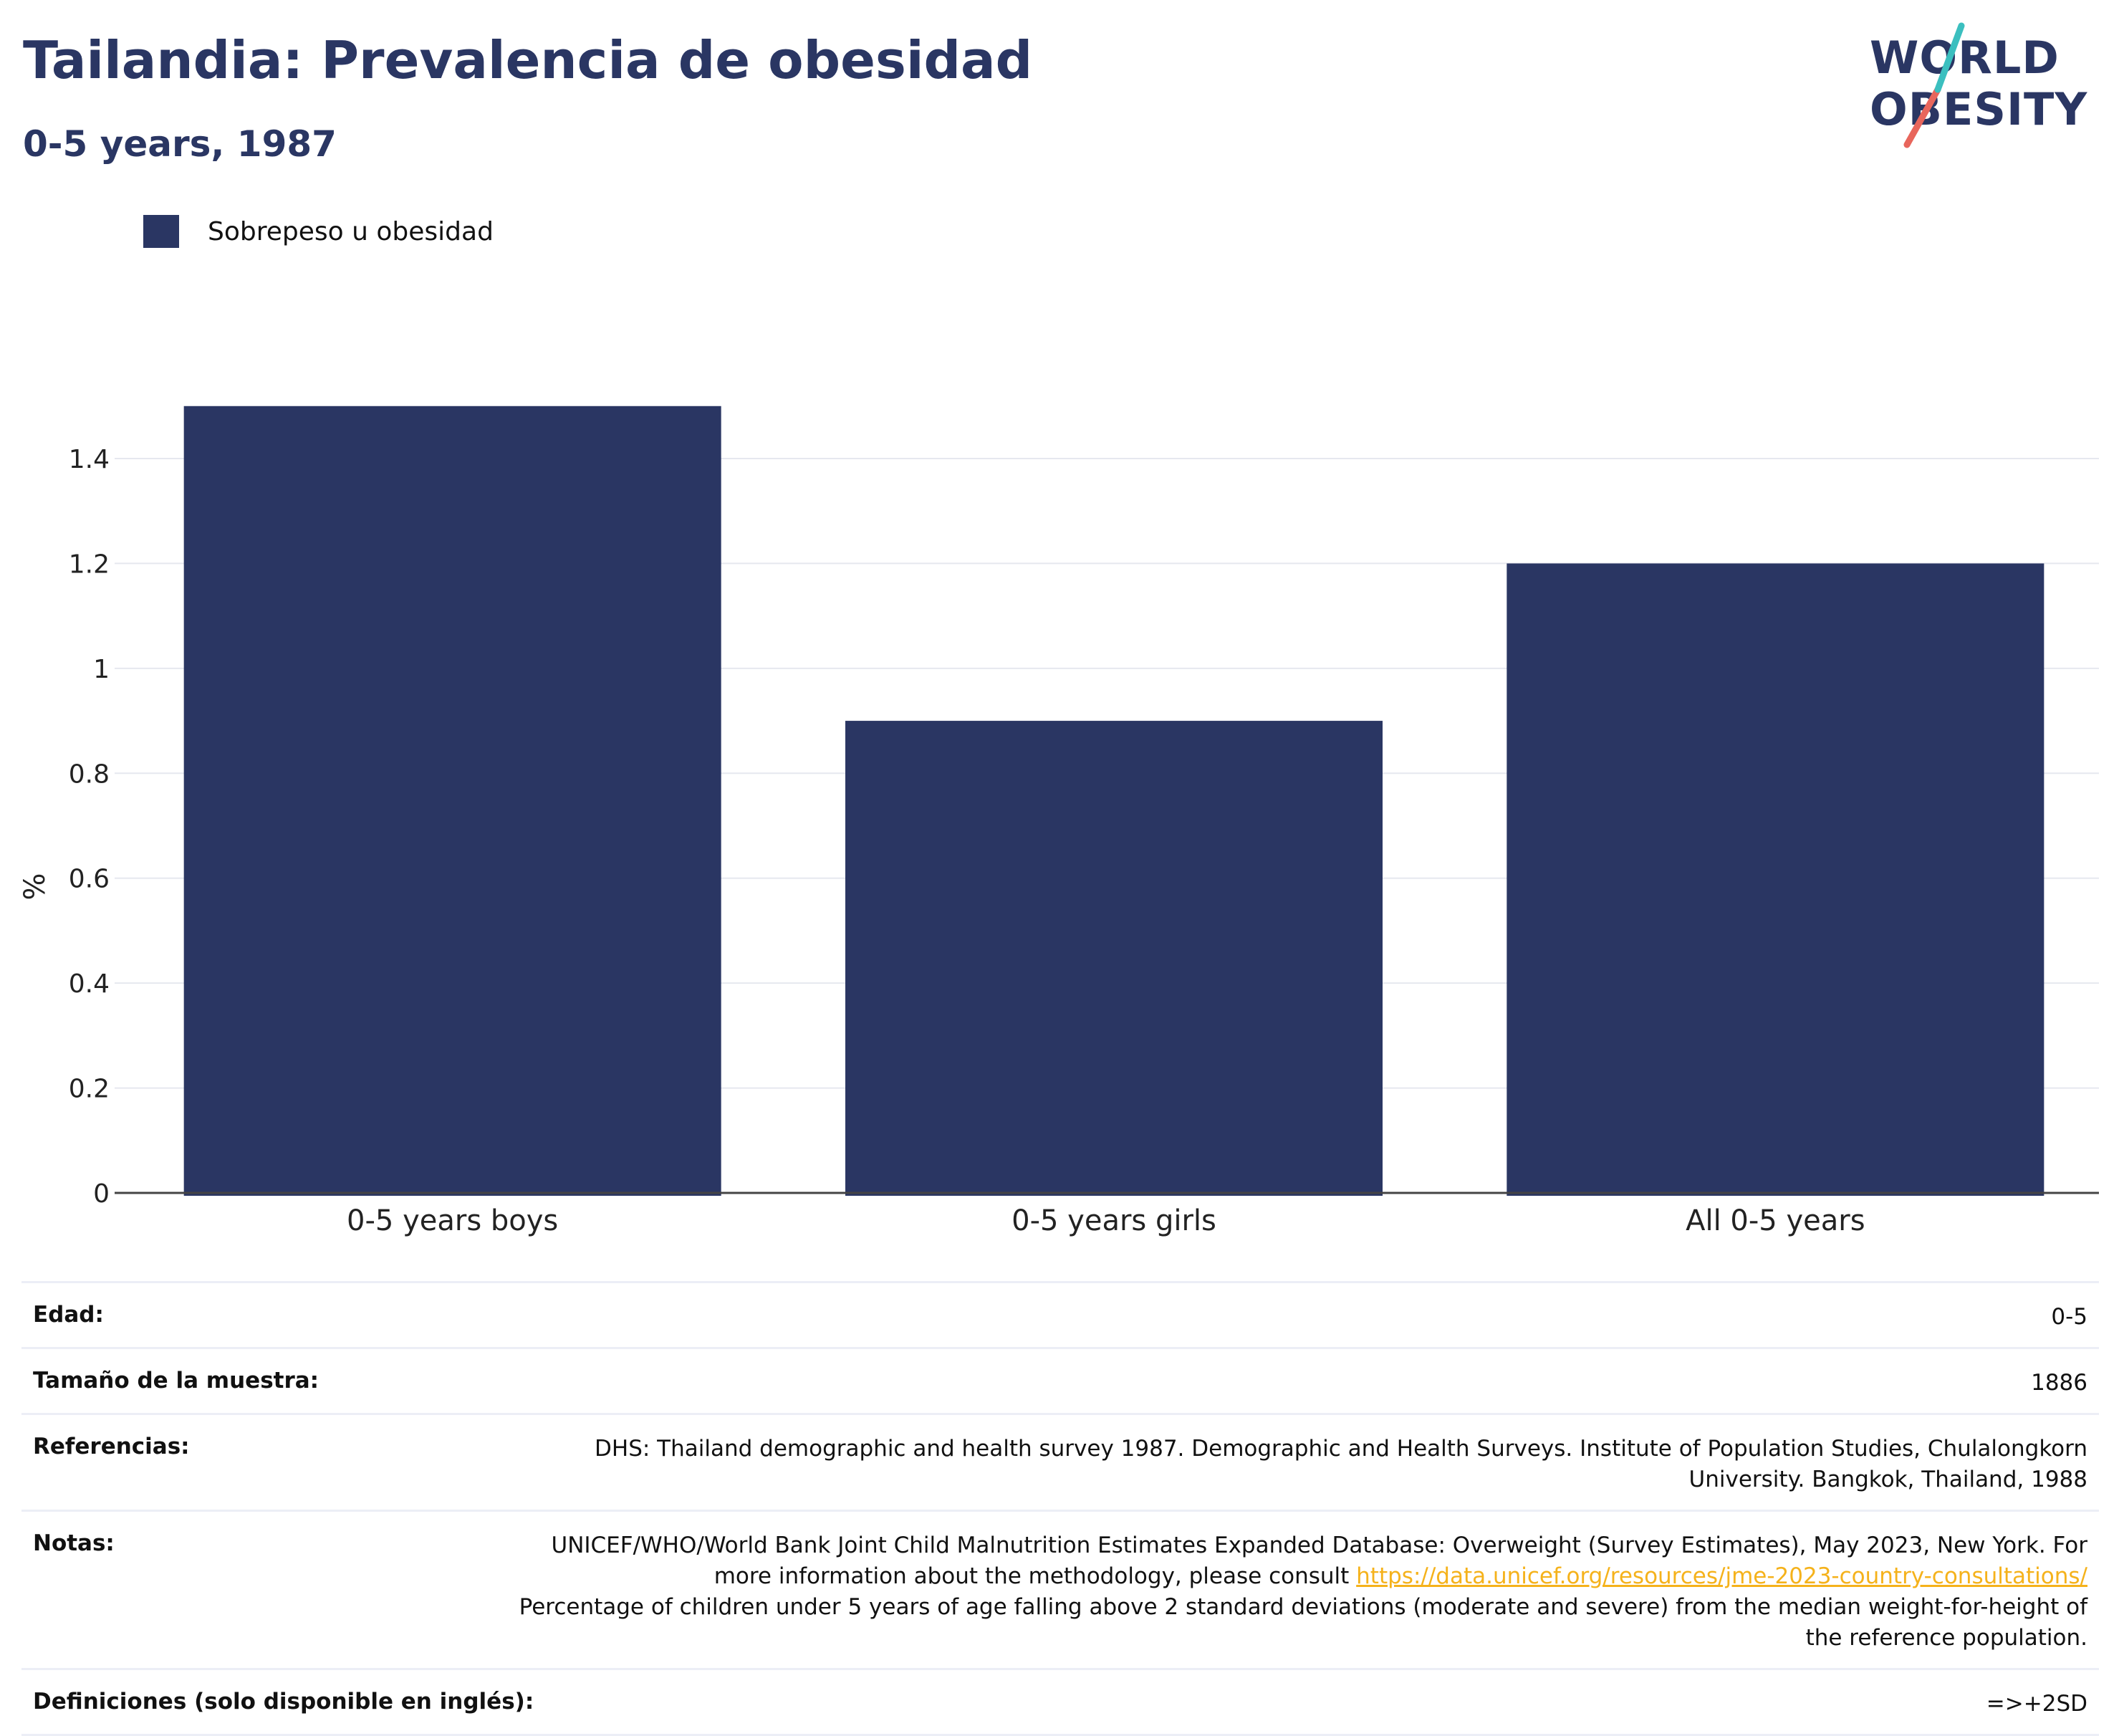  Describe the element at coordinates (90, 564) in the screenshot. I see `y-tick-label: 1.2` at that location.